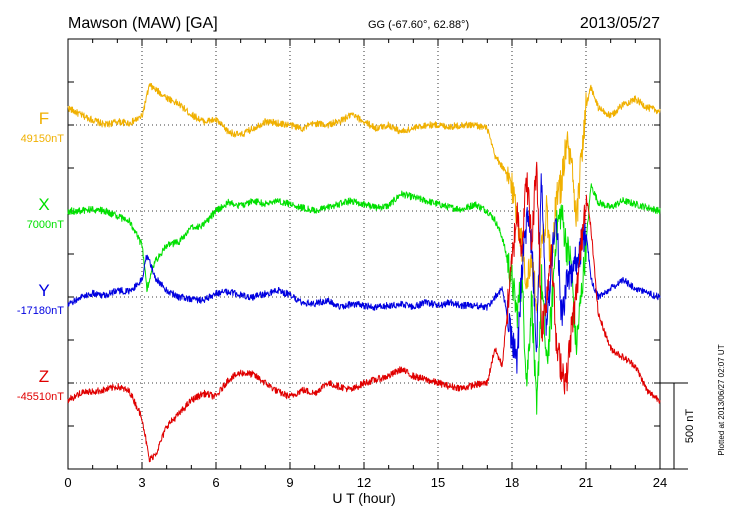 Image resolution: width=730 pixels, height=520 pixels. What do you see at coordinates (418, 25) in the screenshot?
I see `station-coords: GG (-67.60°, 62.88°)` at bounding box center [418, 25].